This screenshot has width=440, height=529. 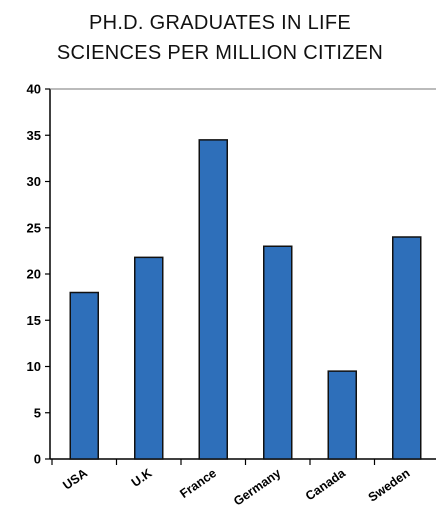 What do you see at coordinates (75, 479) in the screenshot?
I see `x-tick-label: USA` at bounding box center [75, 479].